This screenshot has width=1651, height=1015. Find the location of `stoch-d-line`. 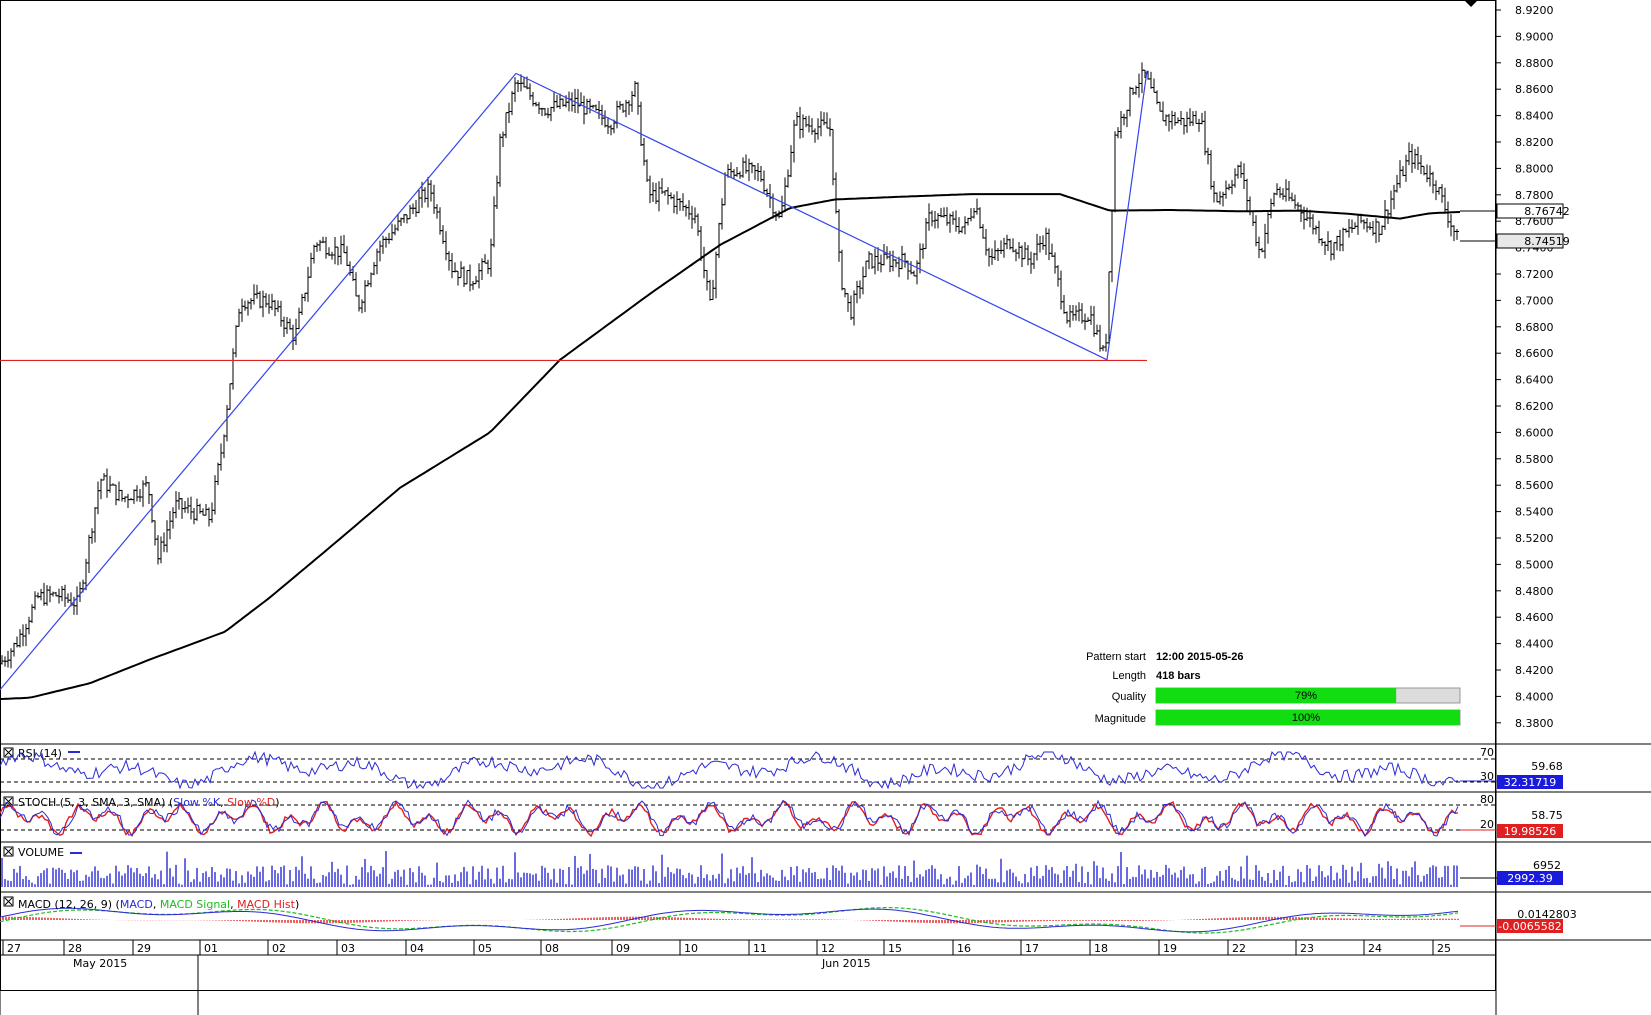

stoch-d-line is located at coordinates (729, 819).